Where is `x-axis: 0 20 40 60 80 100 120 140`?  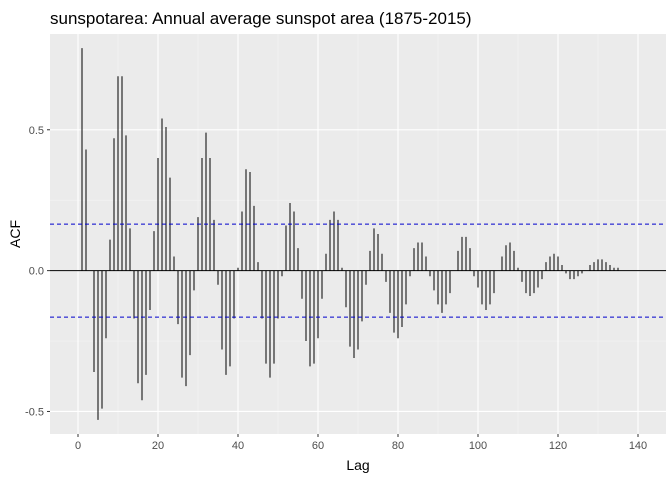 x-axis: 0 20 40 60 80 100 120 140 is located at coordinates (361, 443).